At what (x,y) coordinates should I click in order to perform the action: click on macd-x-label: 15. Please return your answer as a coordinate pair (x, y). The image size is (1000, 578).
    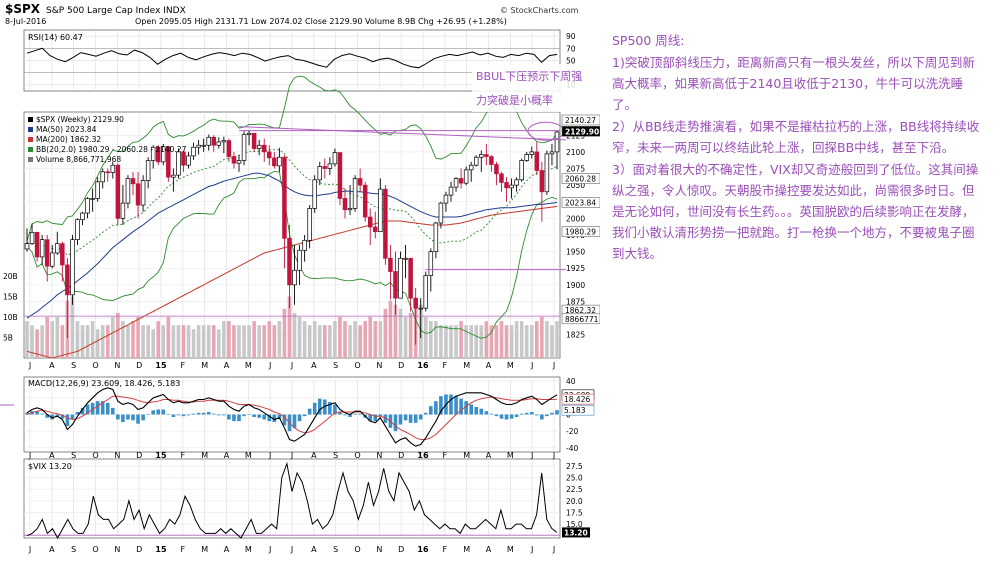
    Looking at the image, I should click on (161, 455).